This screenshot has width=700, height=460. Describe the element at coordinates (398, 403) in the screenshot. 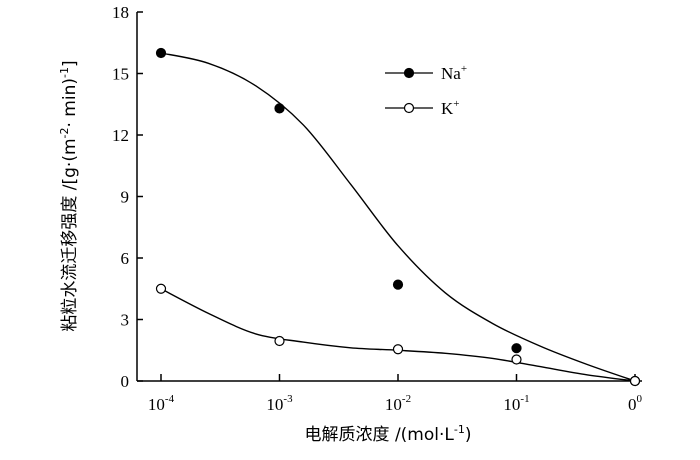

I see `x-tick-label: 10⁻²` at that location.